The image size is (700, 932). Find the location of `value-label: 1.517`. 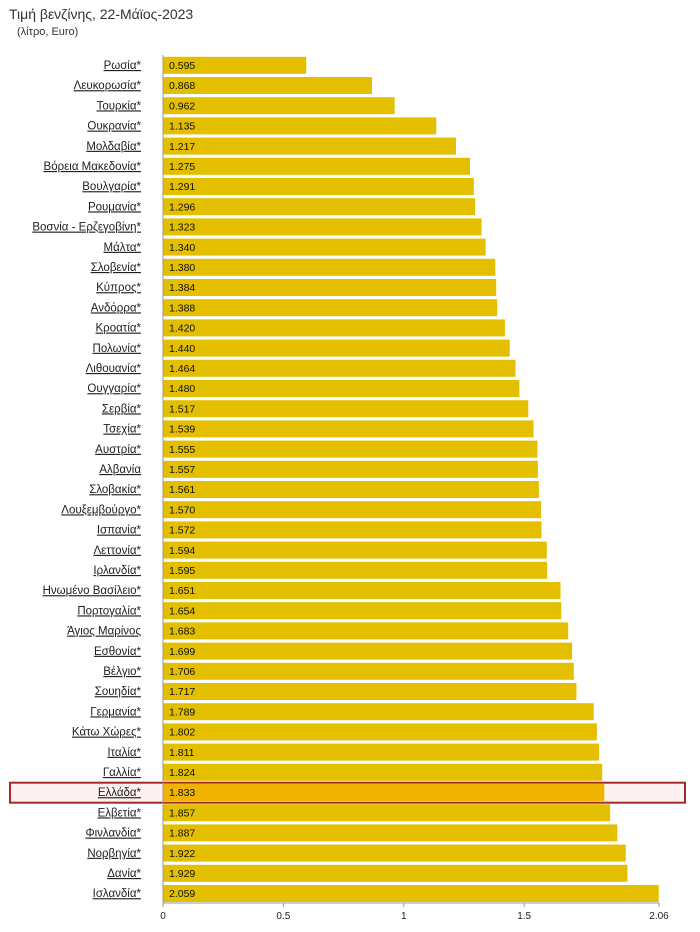

value-label: 1.517 is located at coordinates (182, 409).